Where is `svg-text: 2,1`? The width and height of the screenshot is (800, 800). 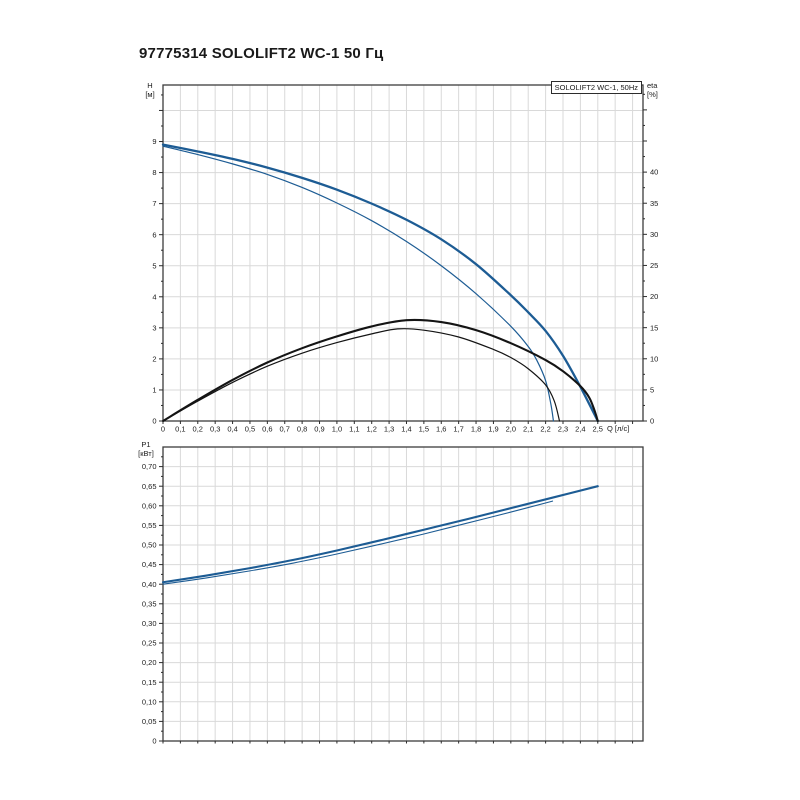 svg-text: 2,1 is located at coordinates (528, 429).